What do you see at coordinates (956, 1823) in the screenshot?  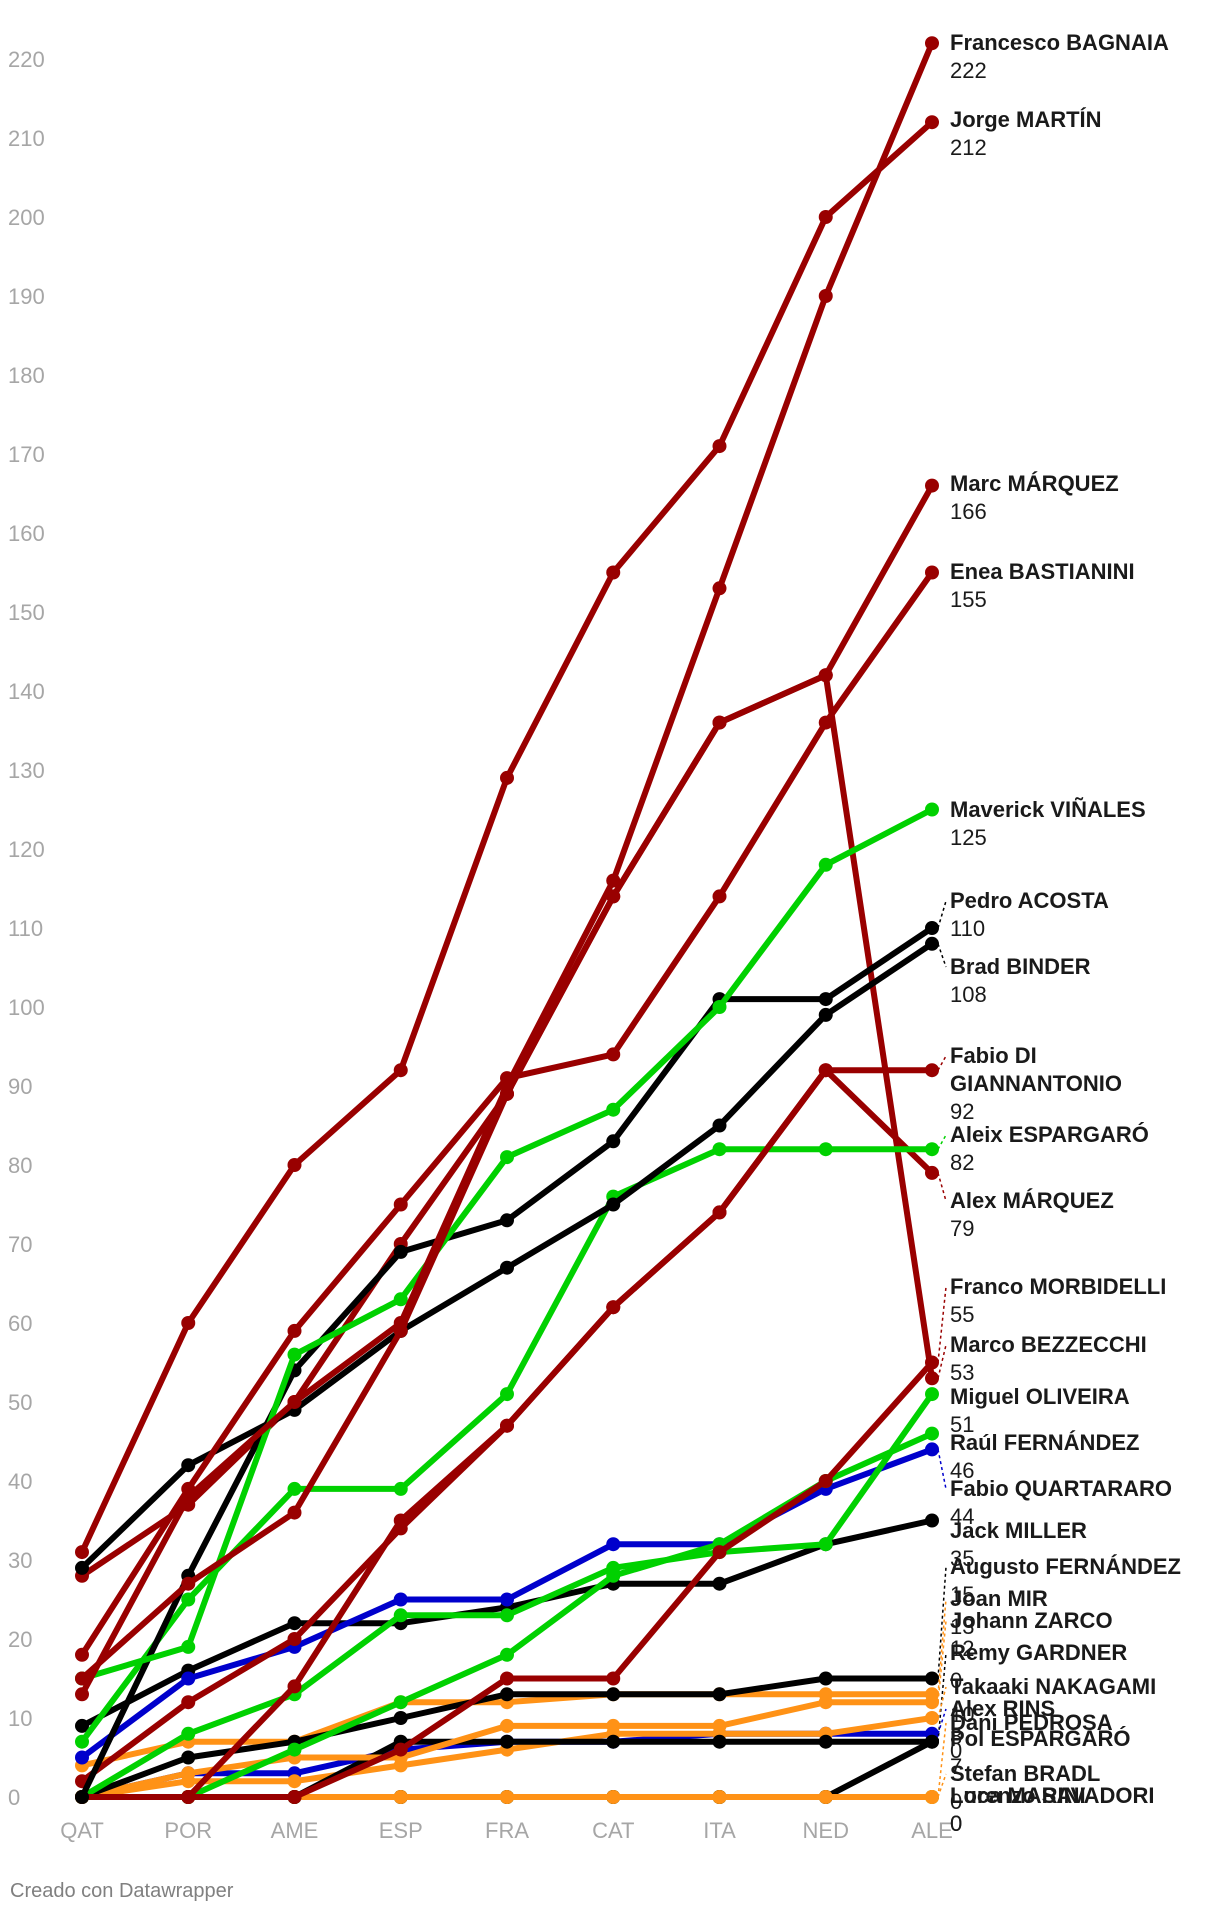 I see `label-value: 0` at bounding box center [956, 1823].